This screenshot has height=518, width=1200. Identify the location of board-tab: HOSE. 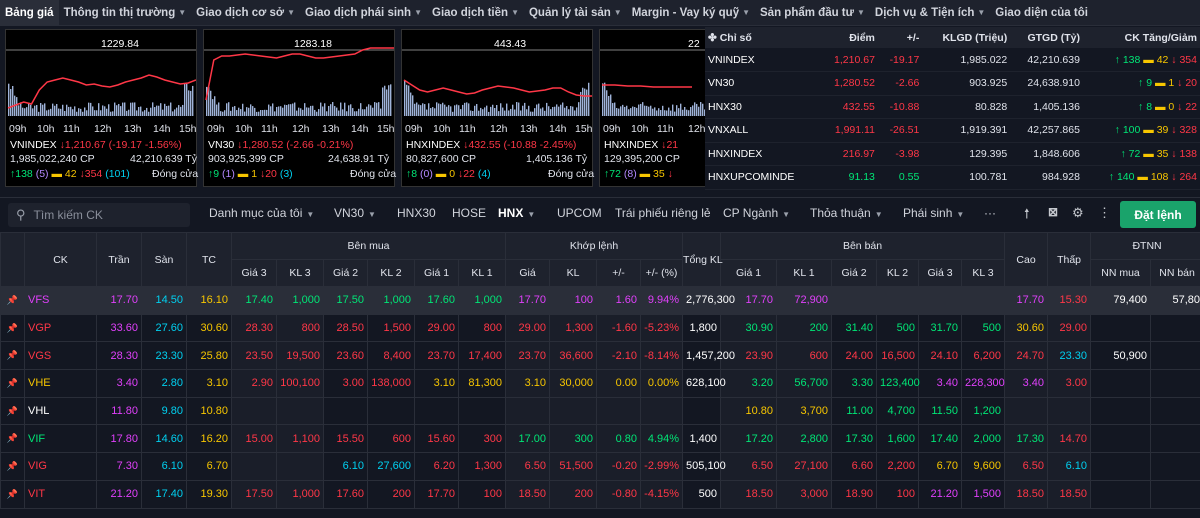
(469, 213).